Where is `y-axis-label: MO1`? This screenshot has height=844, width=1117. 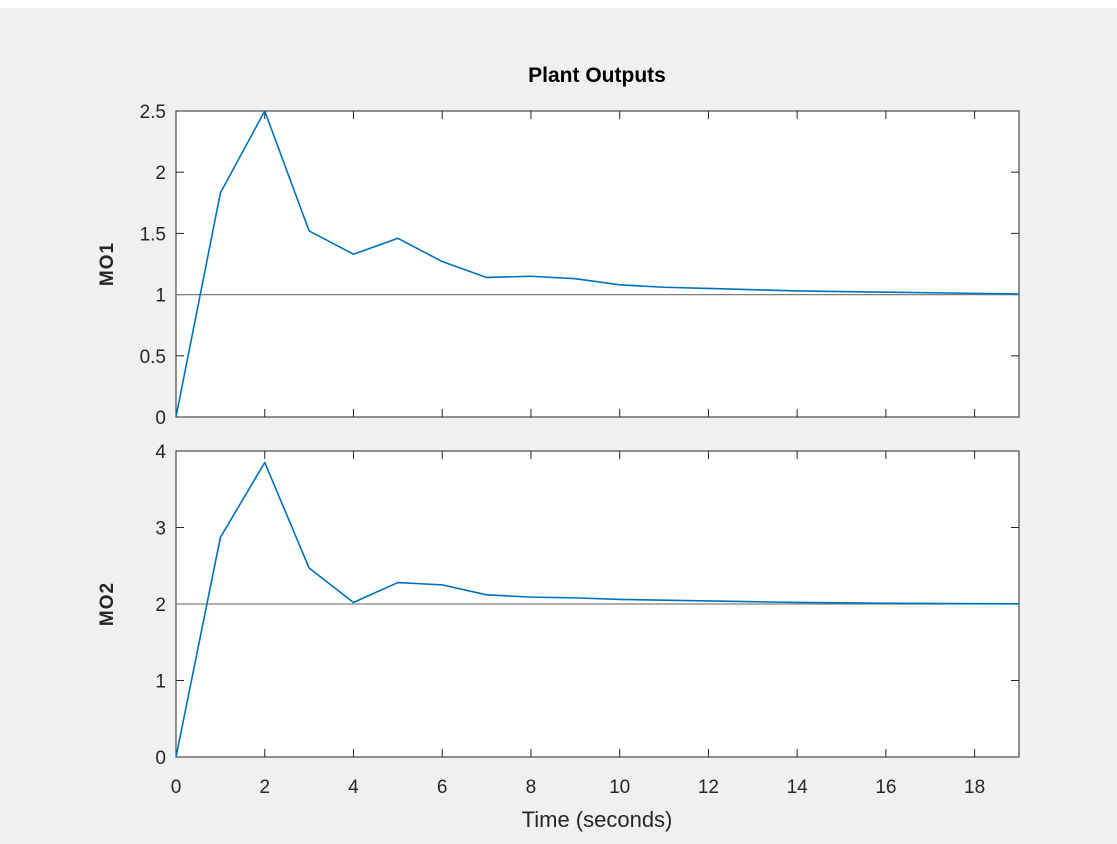 y-axis-label: MO1 is located at coordinates (107, 264).